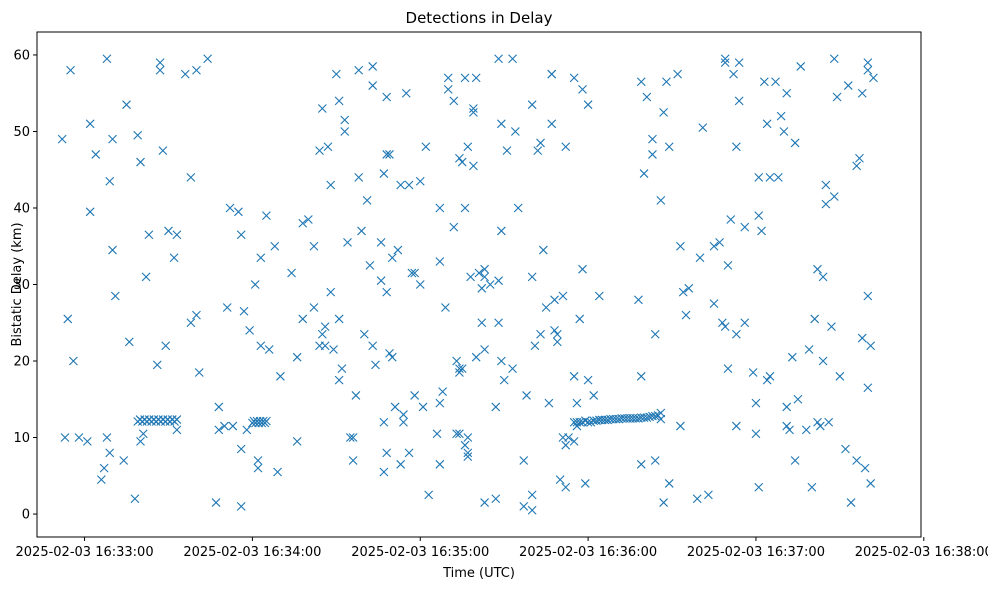 The image size is (988, 590). What do you see at coordinates (21, 362) in the screenshot?
I see `y-tick-label: 20` at bounding box center [21, 362].